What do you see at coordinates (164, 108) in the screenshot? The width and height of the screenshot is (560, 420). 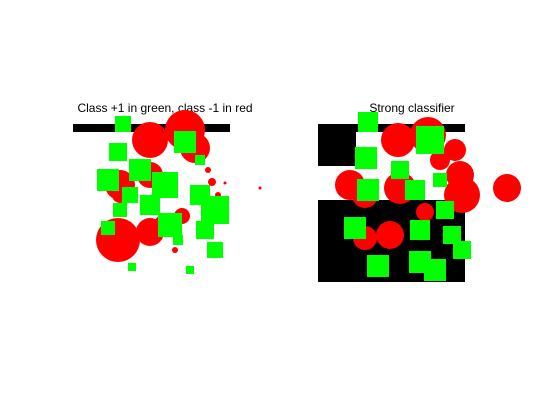 I see `chart-title: Class +1 in green, class -1 in red` at bounding box center [164, 108].